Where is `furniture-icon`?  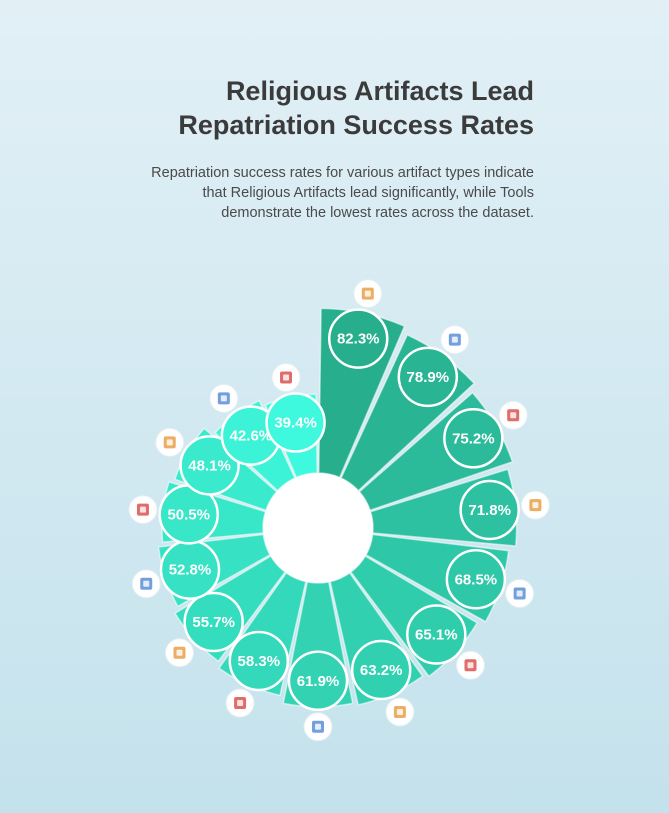
furniture-icon is located at coordinates (143, 510).